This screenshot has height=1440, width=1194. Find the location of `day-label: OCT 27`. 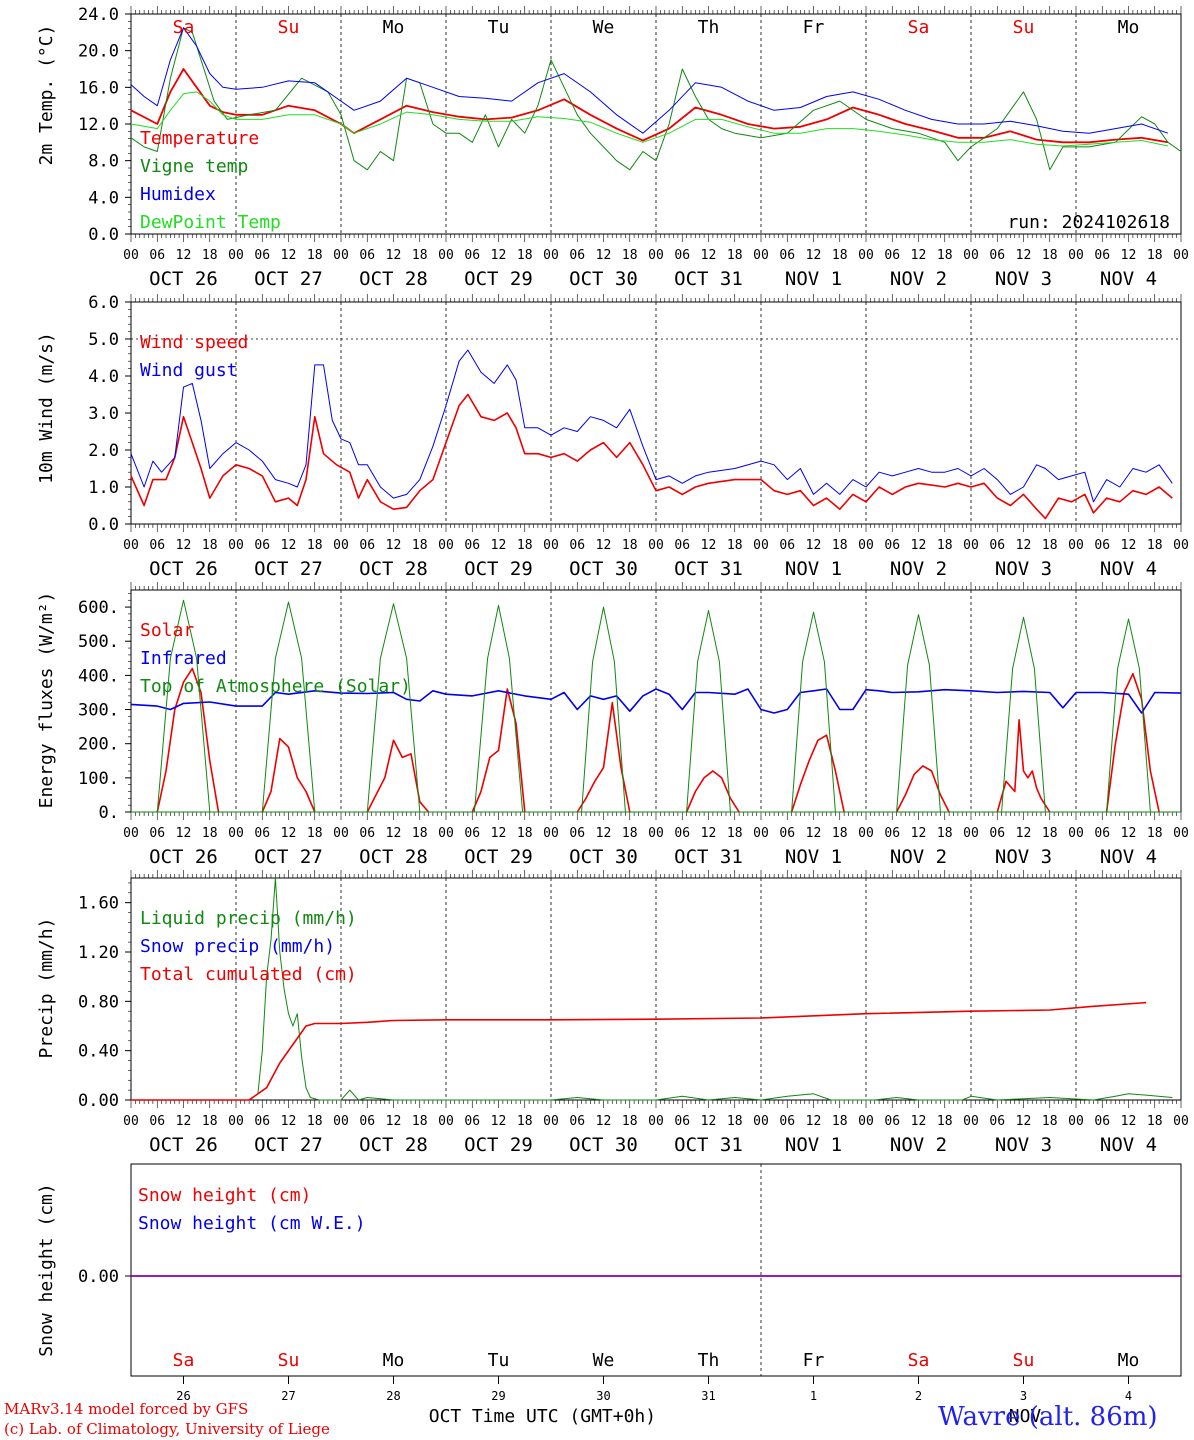

day-label: OCT 27 is located at coordinates (288, 279).